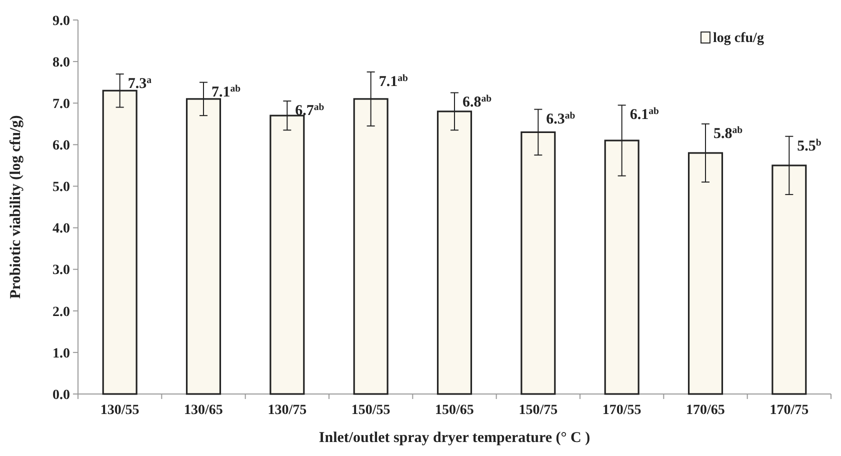 This screenshot has width=841, height=456. I want to click on y-tick-label: 1.0, so click(61, 354).